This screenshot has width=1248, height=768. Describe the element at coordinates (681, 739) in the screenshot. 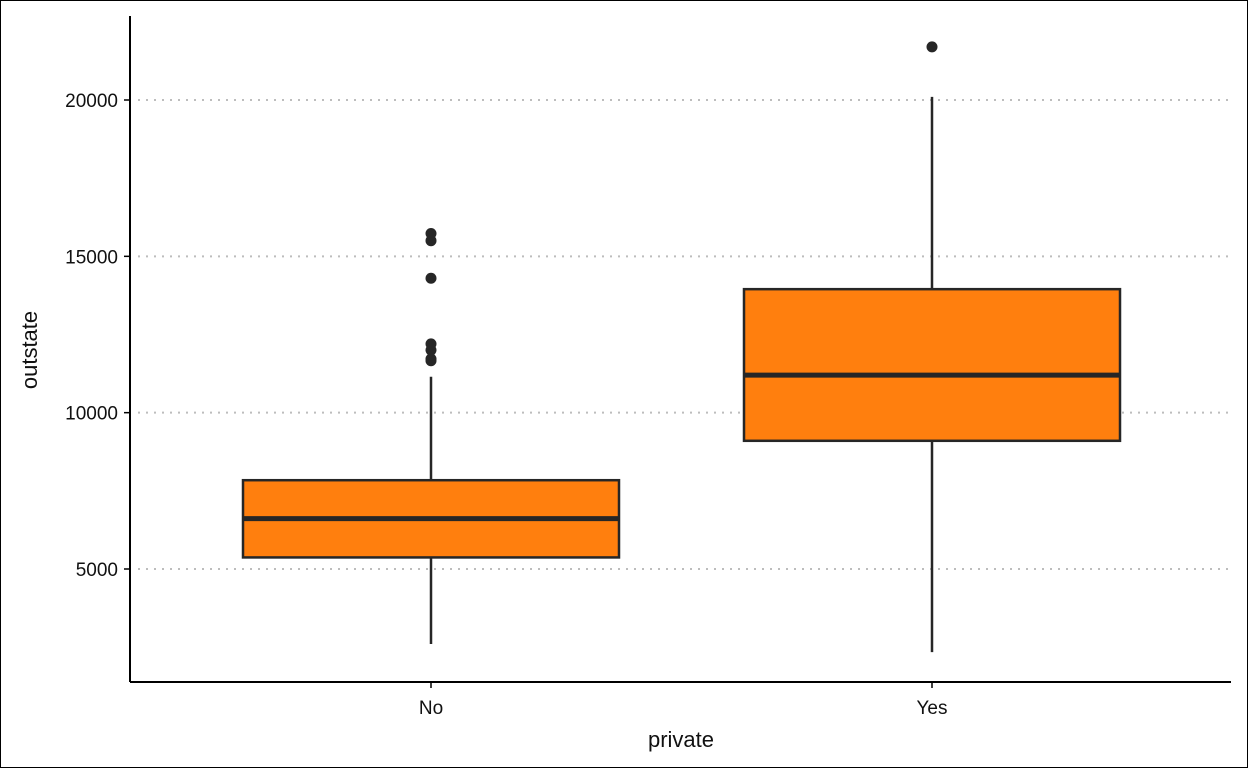

I see `x-axis-title: private` at that location.